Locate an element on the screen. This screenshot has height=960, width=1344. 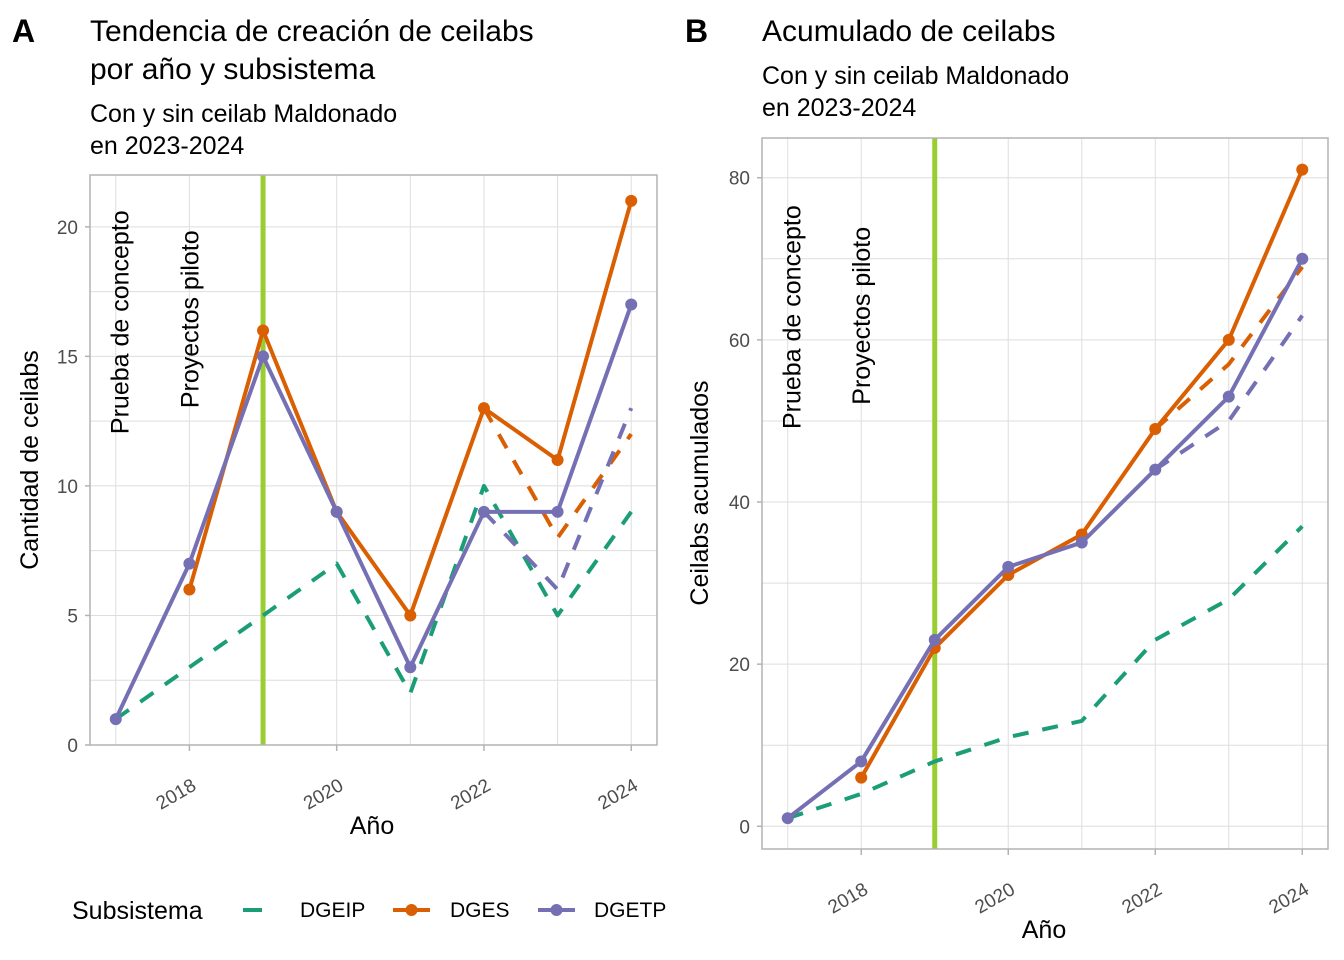
panel-a-title-line-2: por año y subsistema is located at coordinates (232, 69).